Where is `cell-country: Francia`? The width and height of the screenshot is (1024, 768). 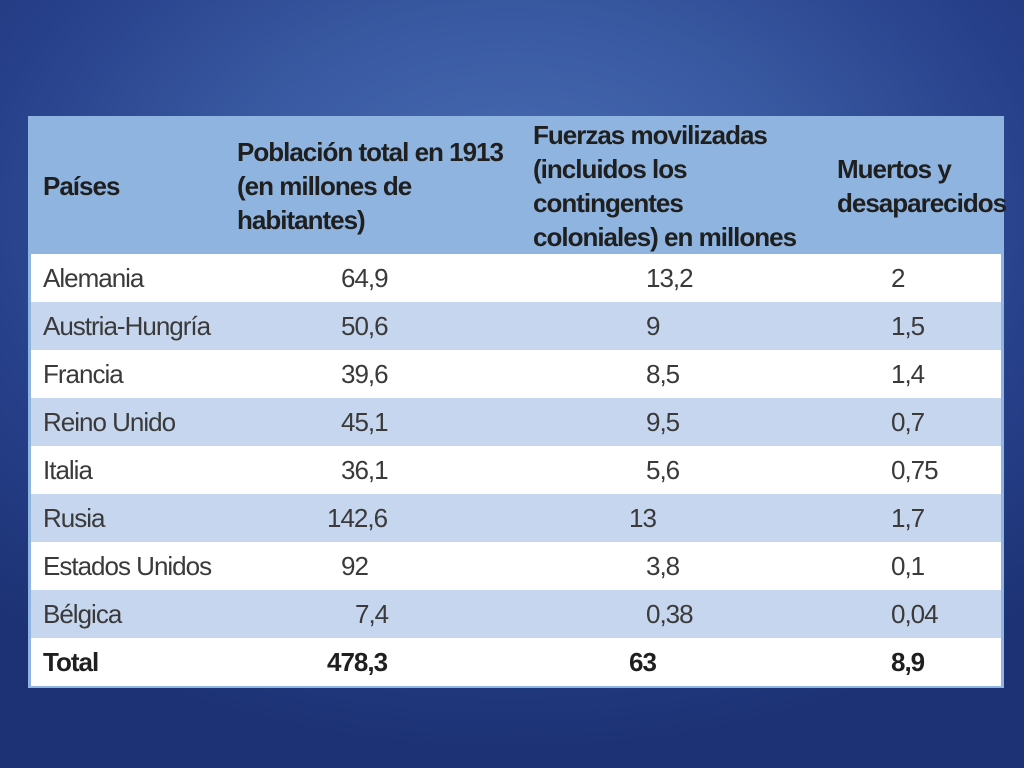 cell-country: Francia is located at coordinates (83, 373).